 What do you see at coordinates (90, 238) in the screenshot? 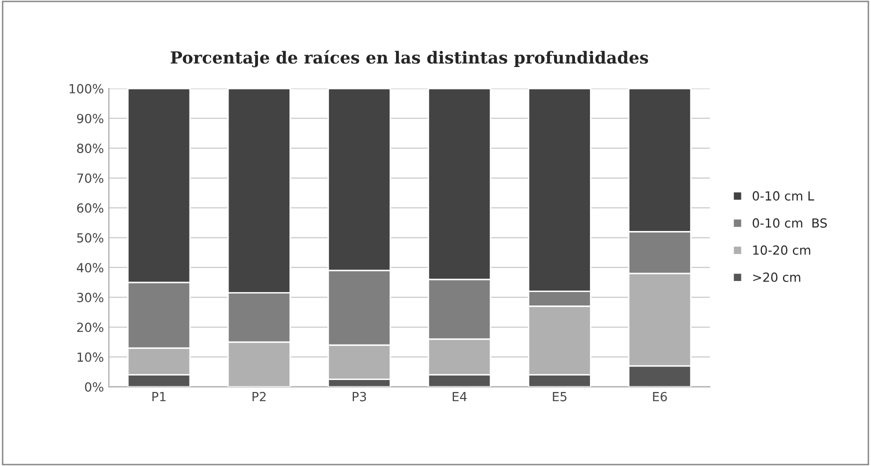
I see `y-tick-label: 50%` at bounding box center [90, 238].